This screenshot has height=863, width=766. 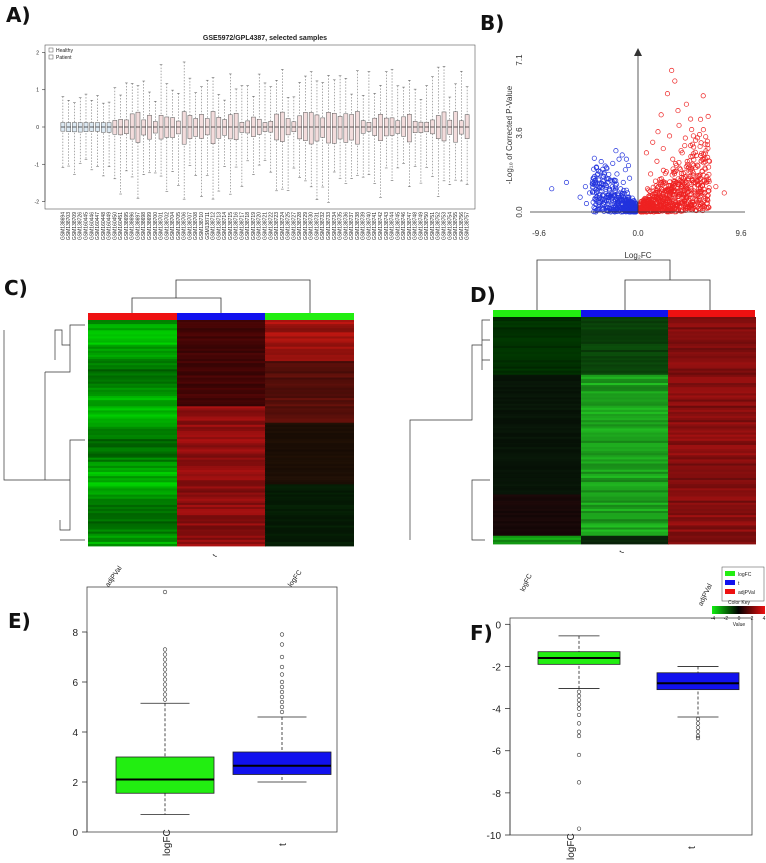 I want to click on sample-label: GSM138707, so click(x=190, y=226).